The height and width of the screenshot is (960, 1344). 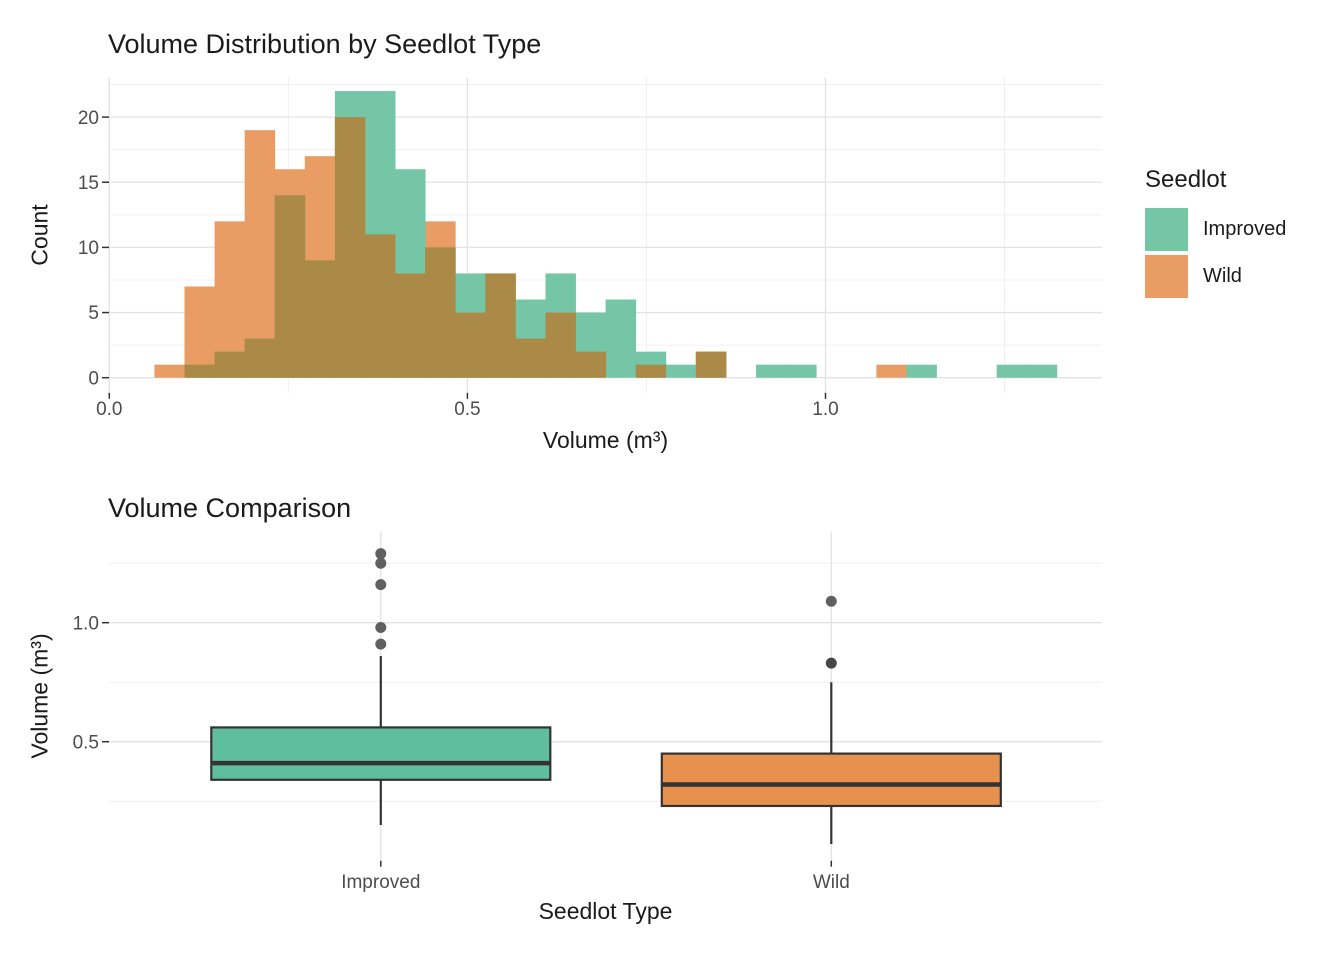 What do you see at coordinates (831, 720) in the screenshot?
I see `box-wild` at bounding box center [831, 720].